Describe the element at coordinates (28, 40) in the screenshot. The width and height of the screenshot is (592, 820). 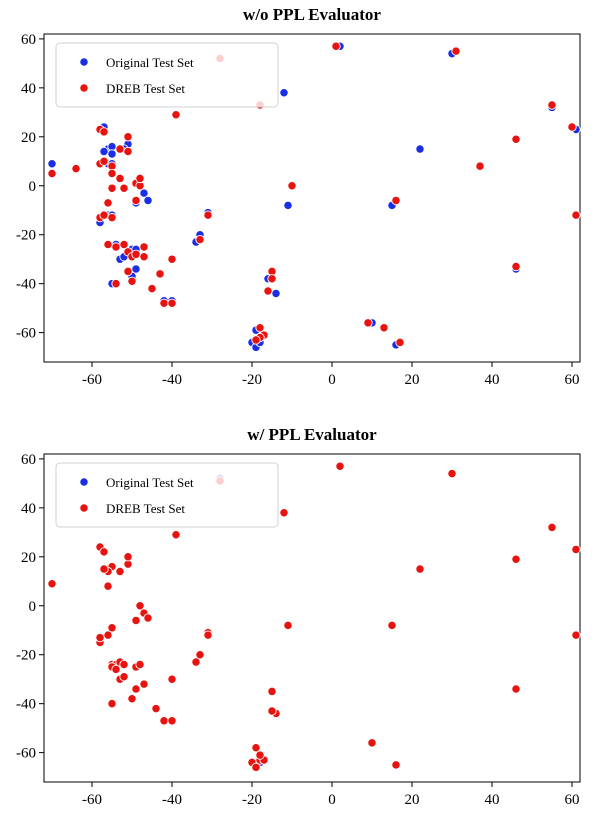
I see `y-tick-label: 60` at that location.